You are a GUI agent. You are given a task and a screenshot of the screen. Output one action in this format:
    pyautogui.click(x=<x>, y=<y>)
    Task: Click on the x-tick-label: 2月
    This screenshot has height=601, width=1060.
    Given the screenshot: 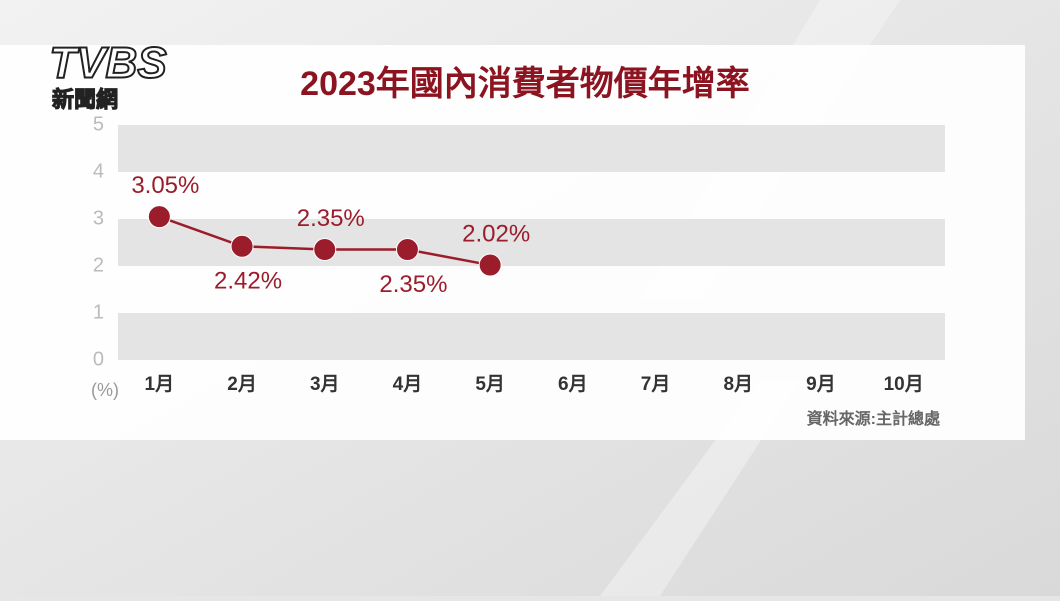 What is the action you would take?
    pyautogui.click(x=242, y=384)
    